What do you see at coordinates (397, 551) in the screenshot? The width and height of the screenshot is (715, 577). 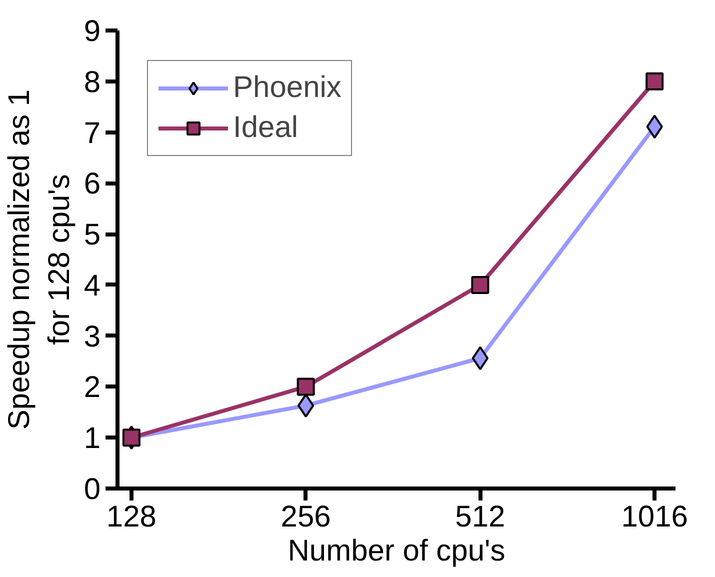 I see `x-axis-title: Number of cpu's` at bounding box center [397, 551].